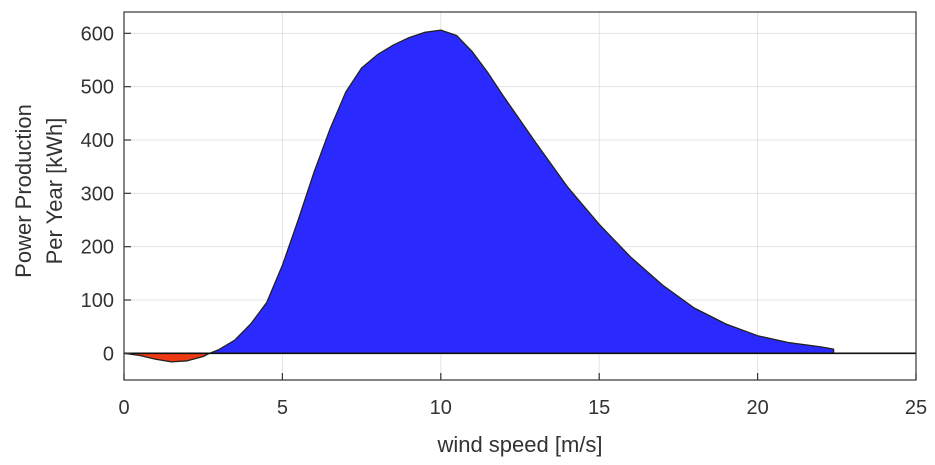 The width and height of the screenshot is (935, 465). I want to click on y-tick-label: 100, so click(97, 301).